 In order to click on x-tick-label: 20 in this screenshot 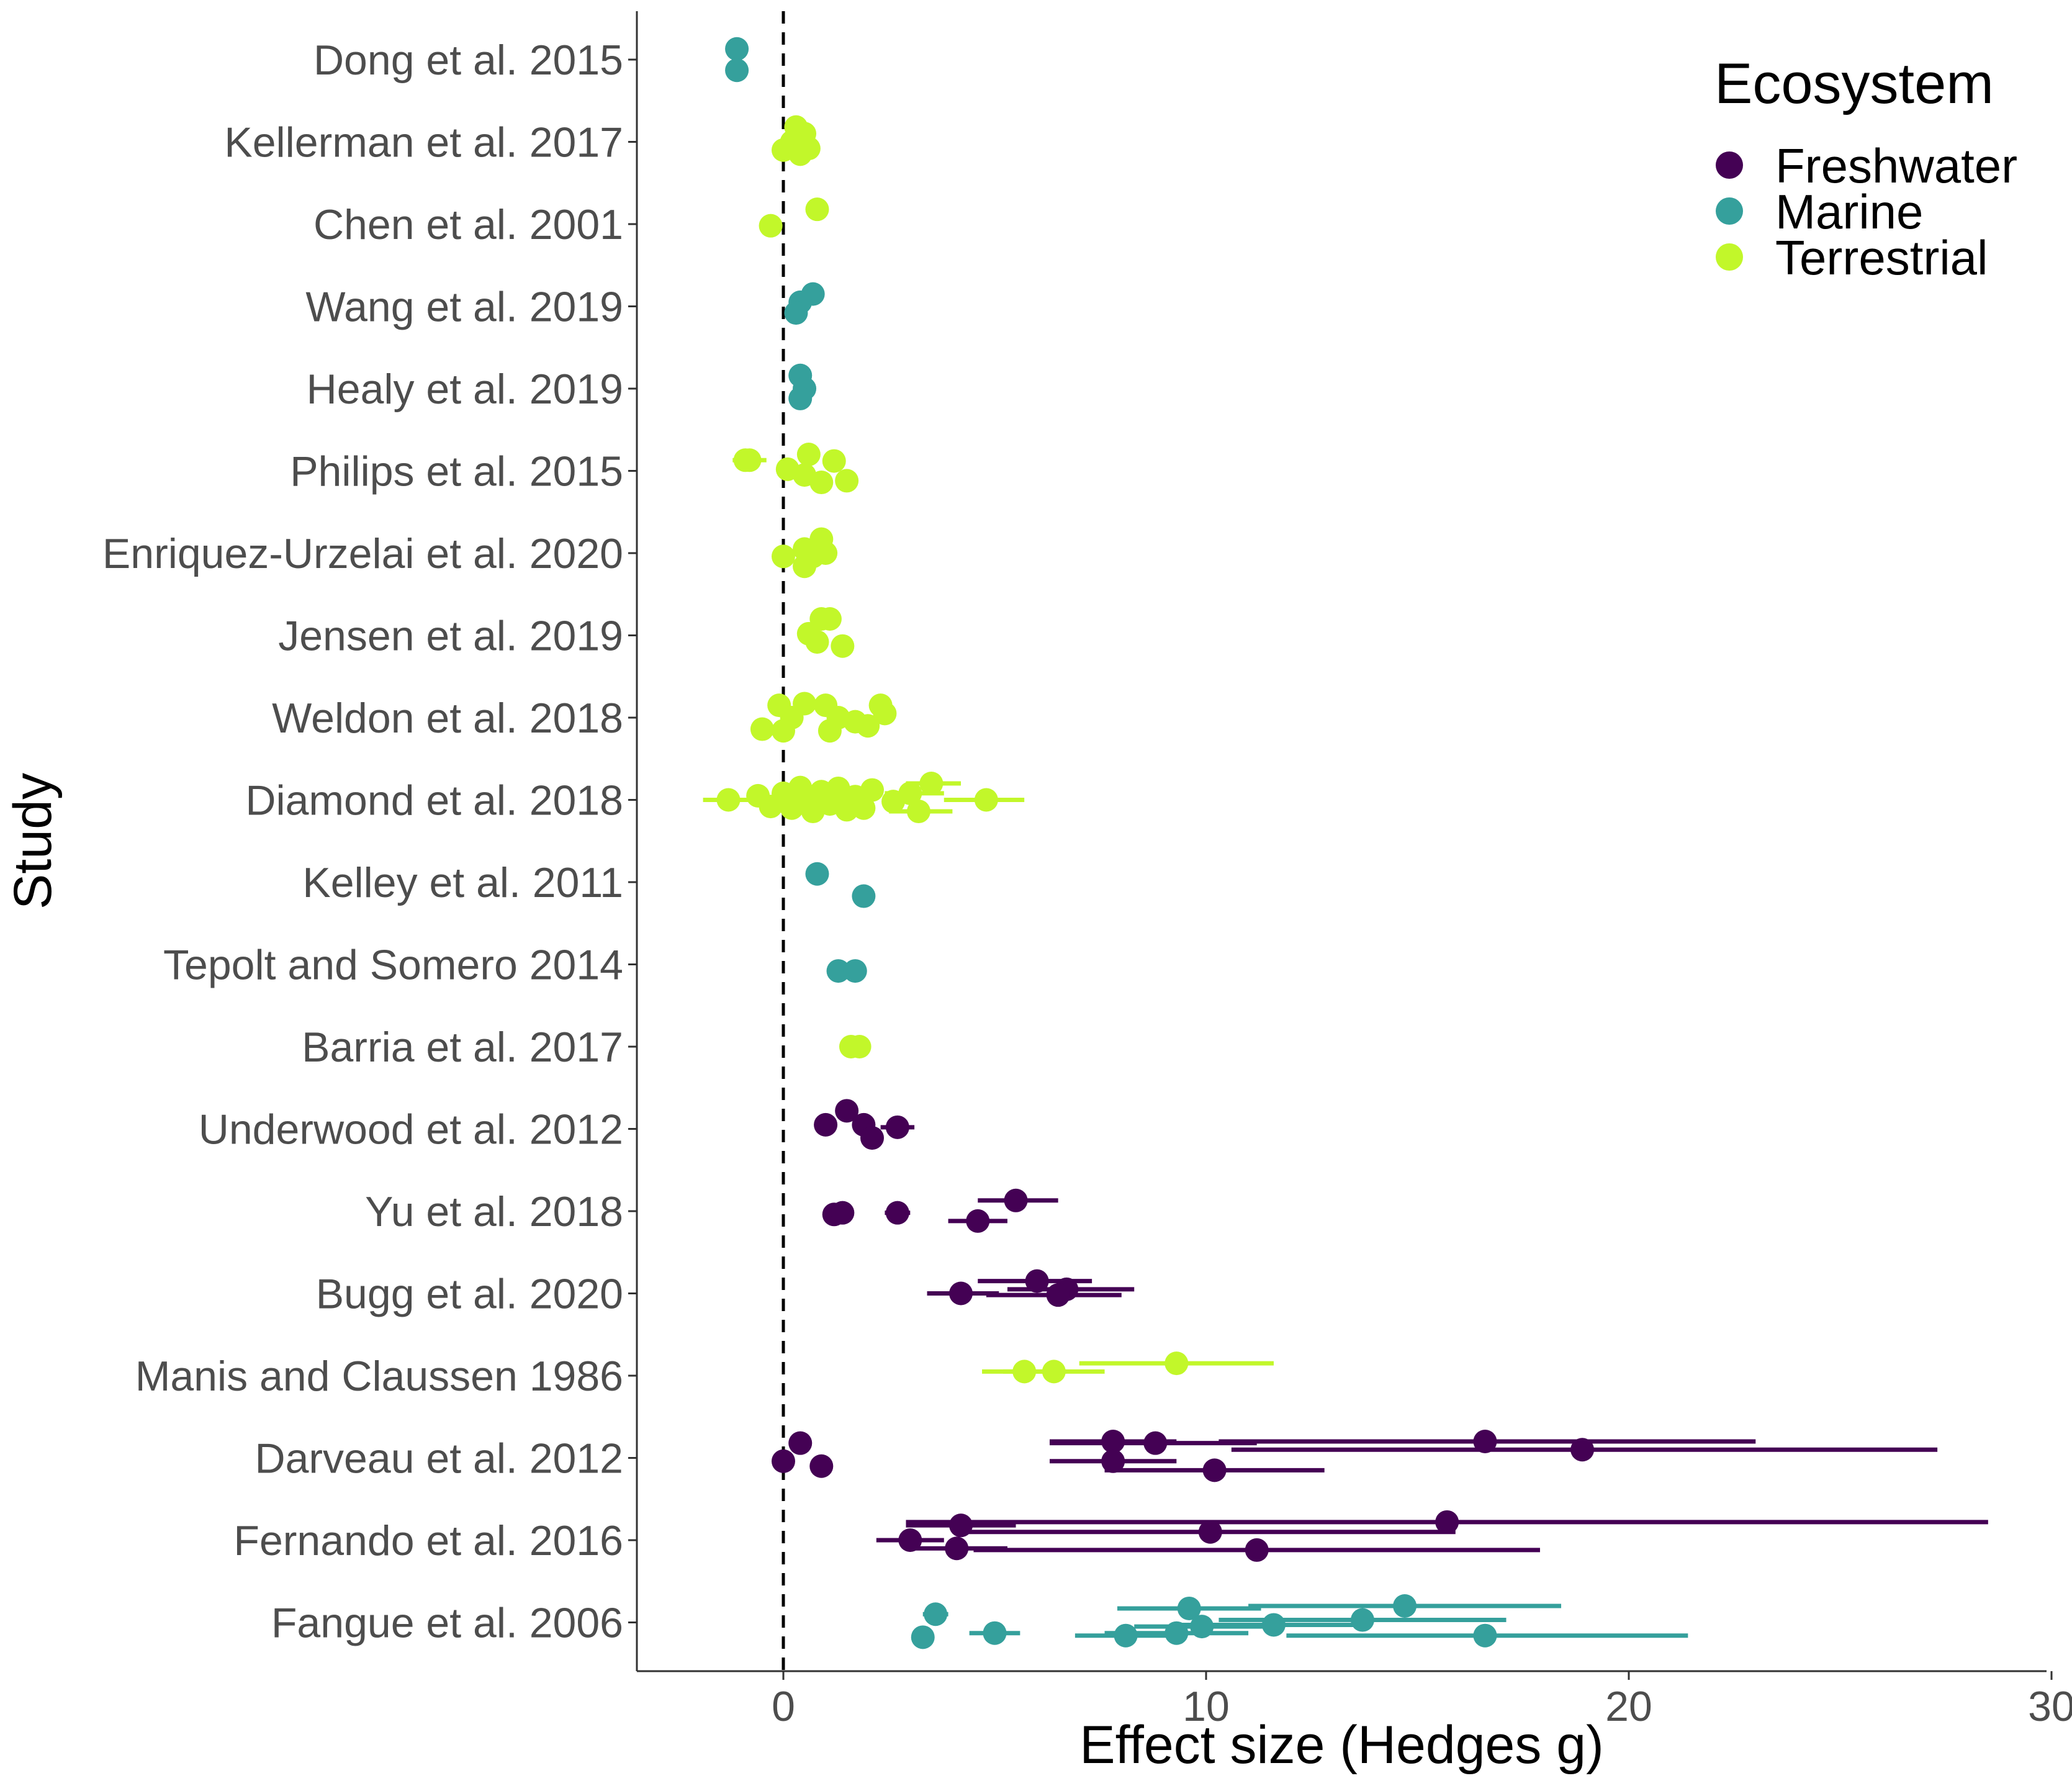, I will do `click(1628, 1707)`.